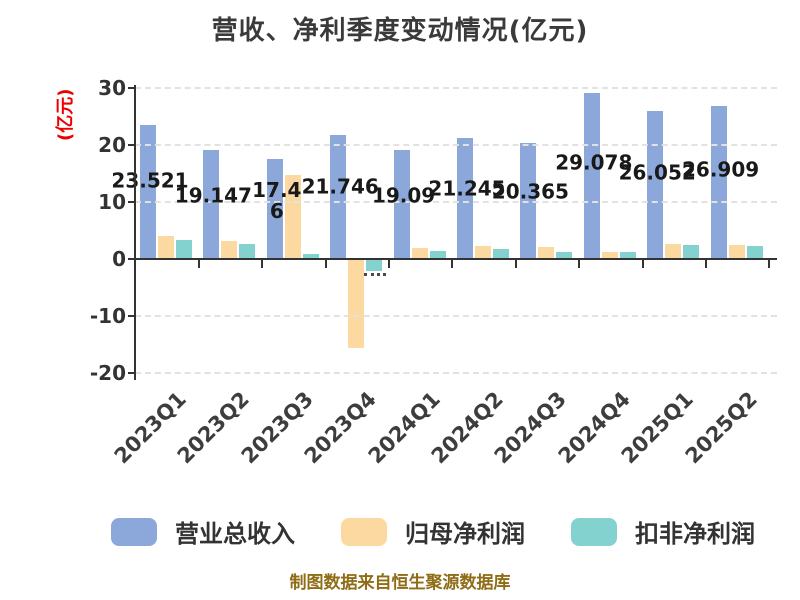  I want to click on y-axis-tick-label: -20, so click(107, 373).